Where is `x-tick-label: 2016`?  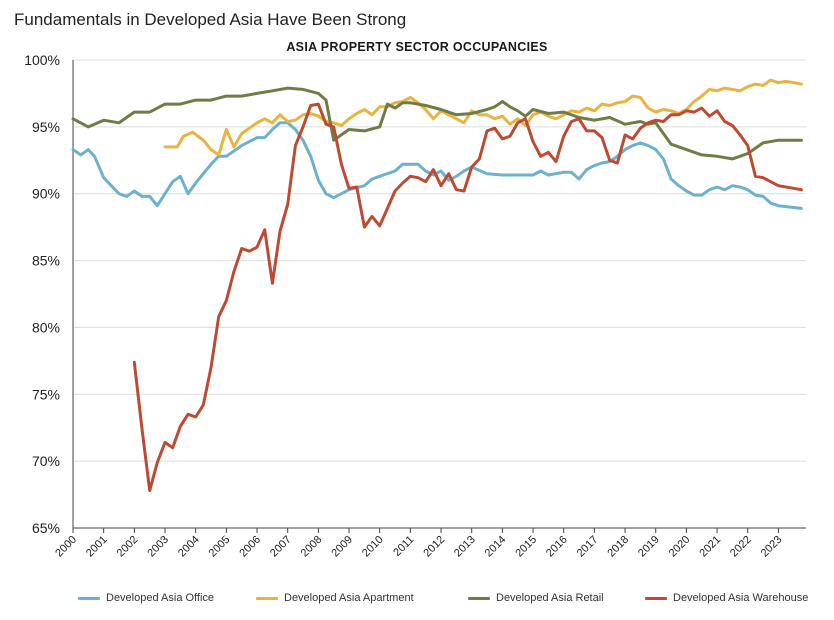
x-tick-label: 2016 is located at coordinates (557, 547).